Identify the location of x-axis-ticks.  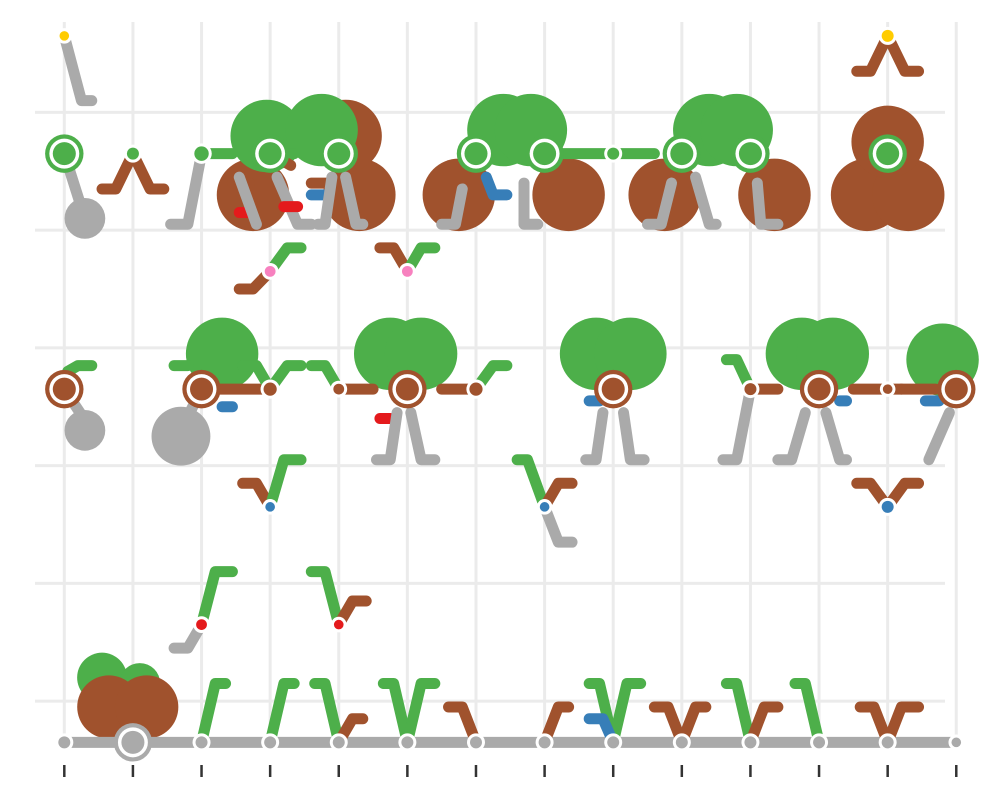
(510, 771).